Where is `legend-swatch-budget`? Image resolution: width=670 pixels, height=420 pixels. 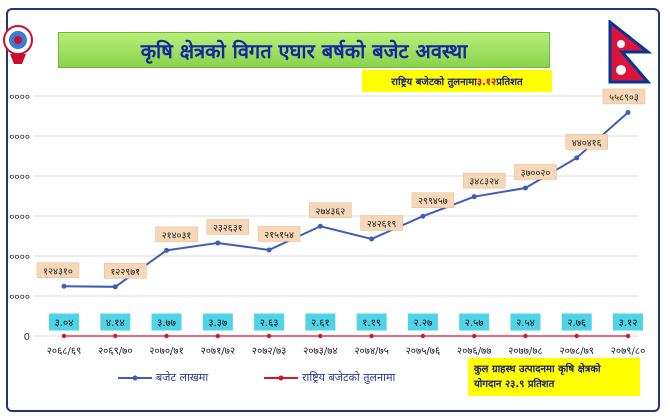 legend-swatch-budget is located at coordinates (135, 378).